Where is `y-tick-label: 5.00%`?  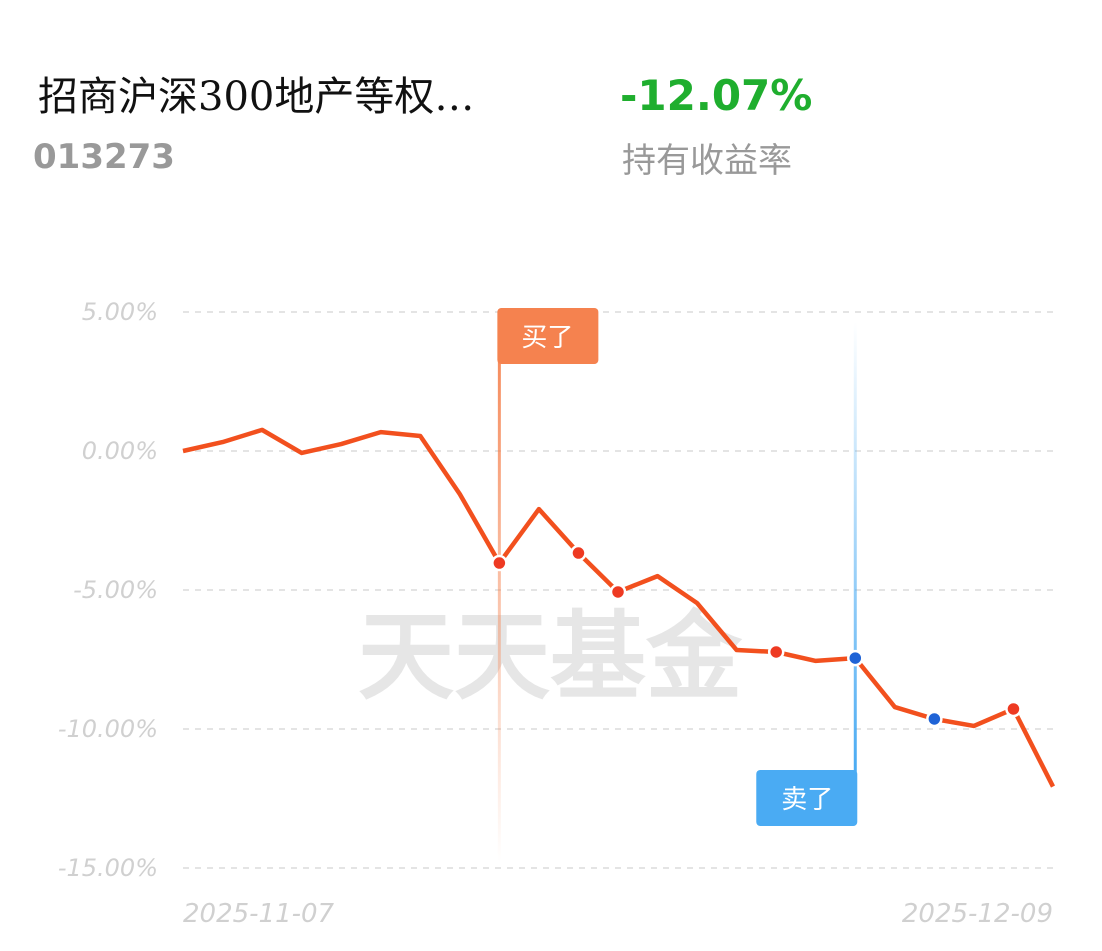 y-tick-label: 5.00% is located at coordinates (120, 312).